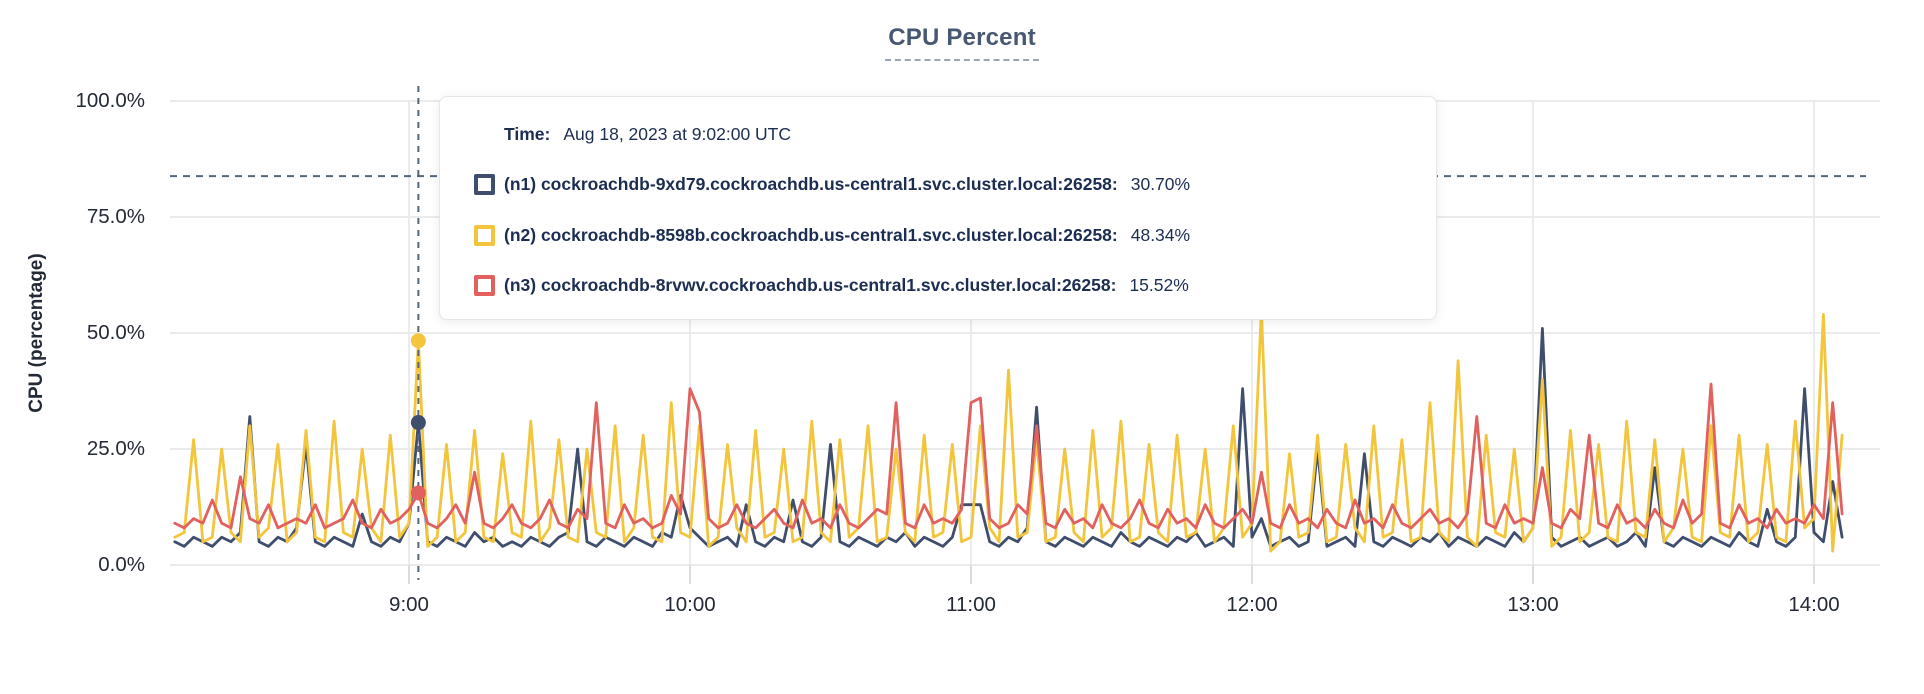 This screenshot has width=1924, height=694. What do you see at coordinates (115, 216) in the screenshot?
I see `y-tick-label-75: 75.0%` at bounding box center [115, 216].